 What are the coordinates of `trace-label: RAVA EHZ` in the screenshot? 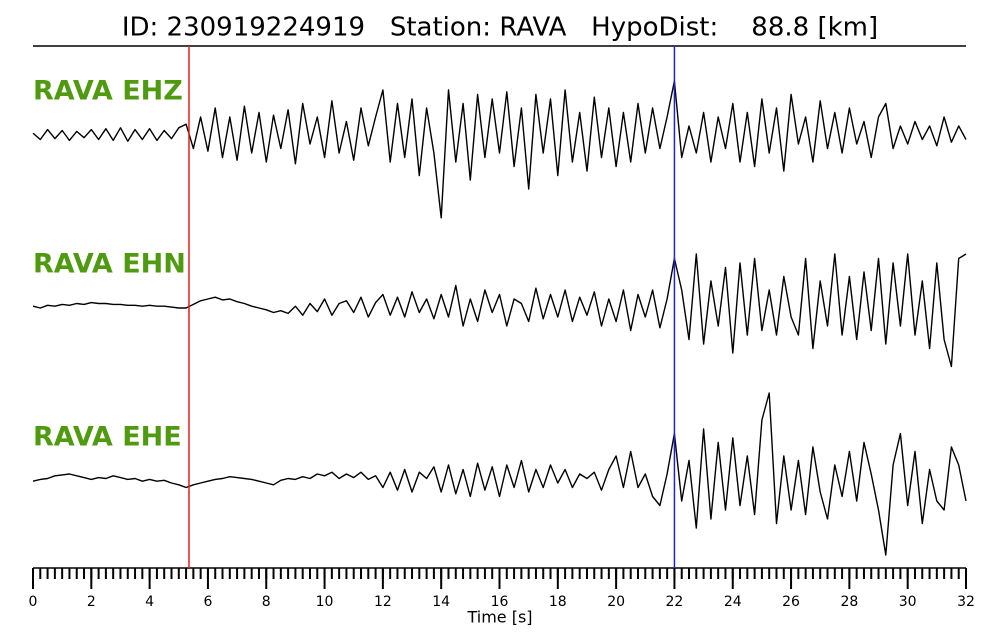 It's located at (108, 91).